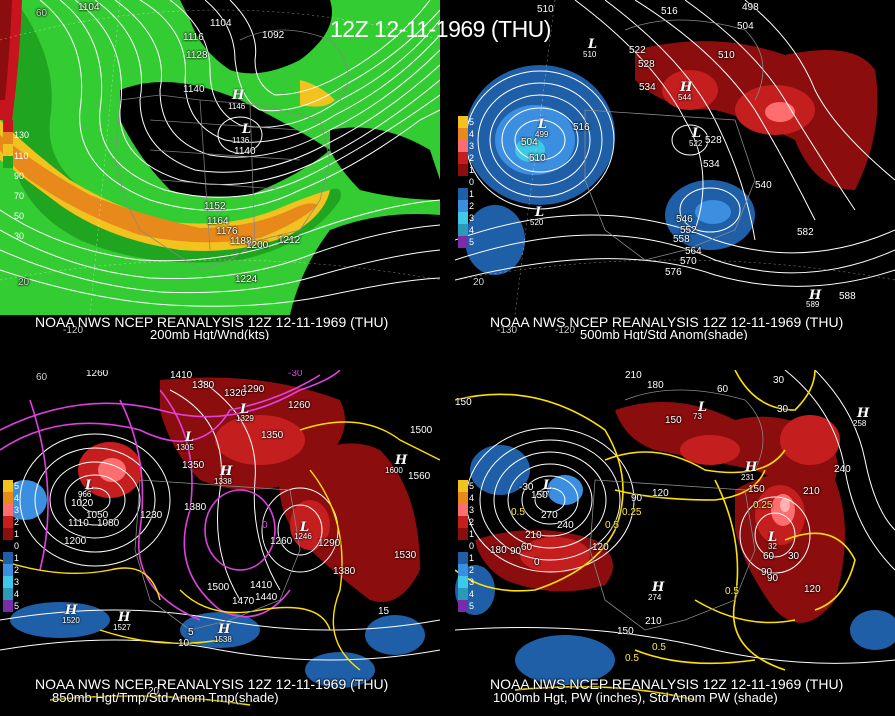 Image resolution: width=895 pixels, height=716 pixels. Describe the element at coordinates (647, 87) in the screenshot. I see `height-label: 534` at that location.